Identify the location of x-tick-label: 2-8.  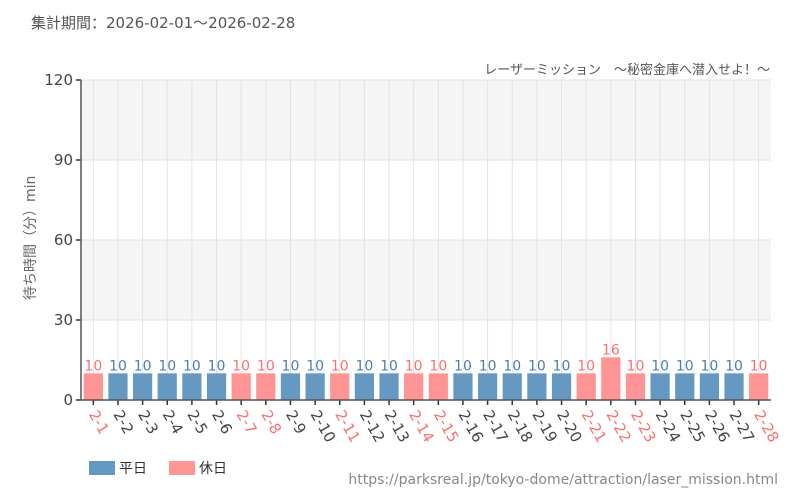
(271, 422).